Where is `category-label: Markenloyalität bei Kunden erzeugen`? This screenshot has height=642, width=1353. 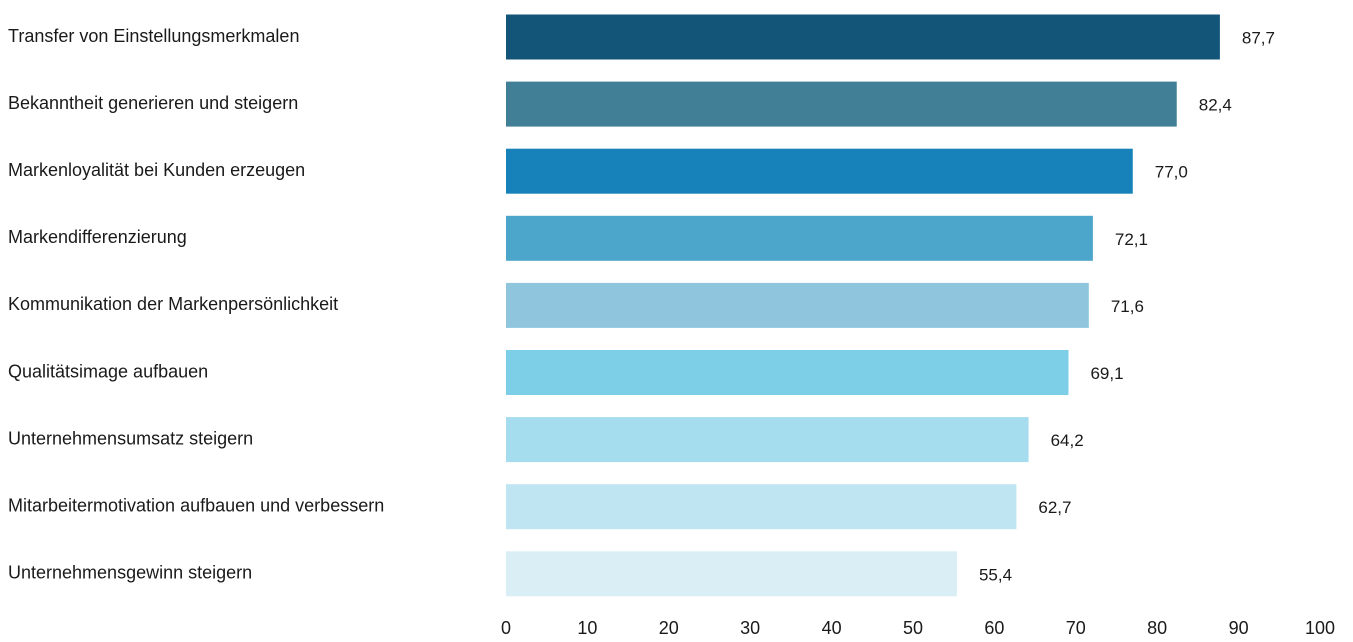 category-label: Markenloyalität bei Kunden erzeugen is located at coordinates (156, 170).